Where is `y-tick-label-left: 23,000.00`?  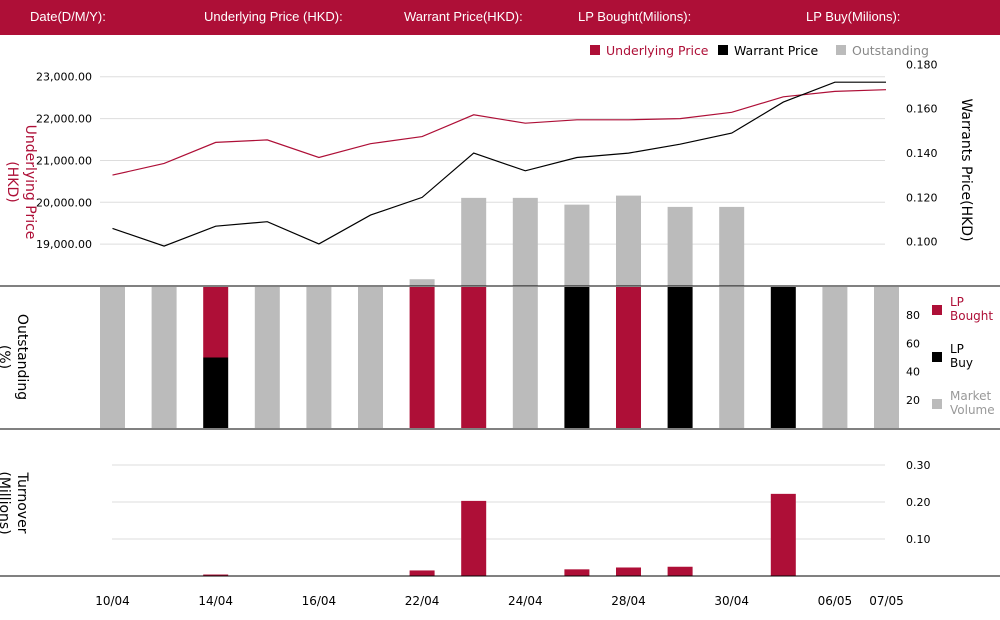
y-tick-label-left: 23,000.00 is located at coordinates (64, 77).